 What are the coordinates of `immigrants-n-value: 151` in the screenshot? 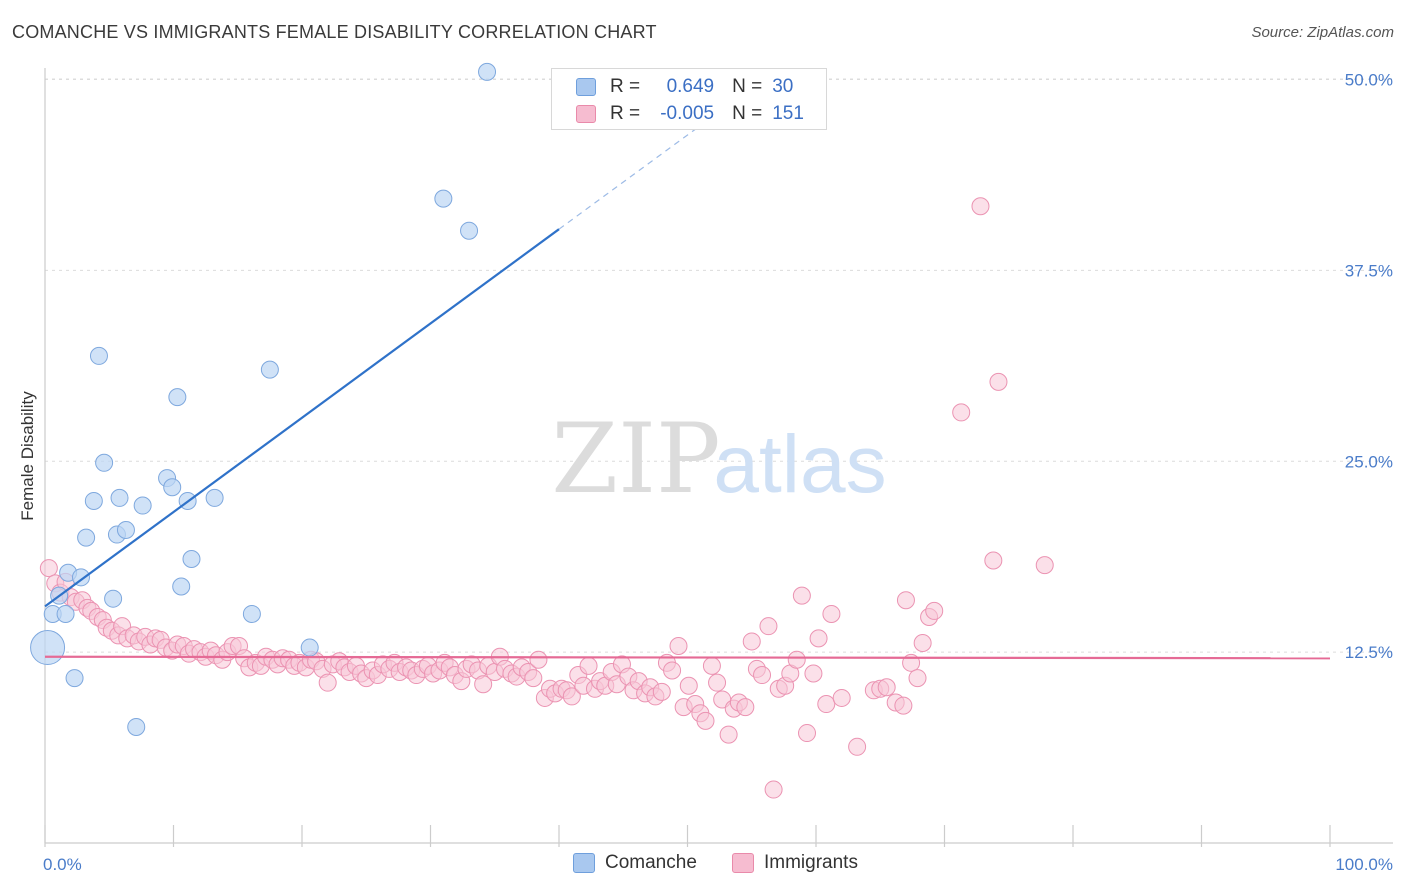 It's located at (788, 113).